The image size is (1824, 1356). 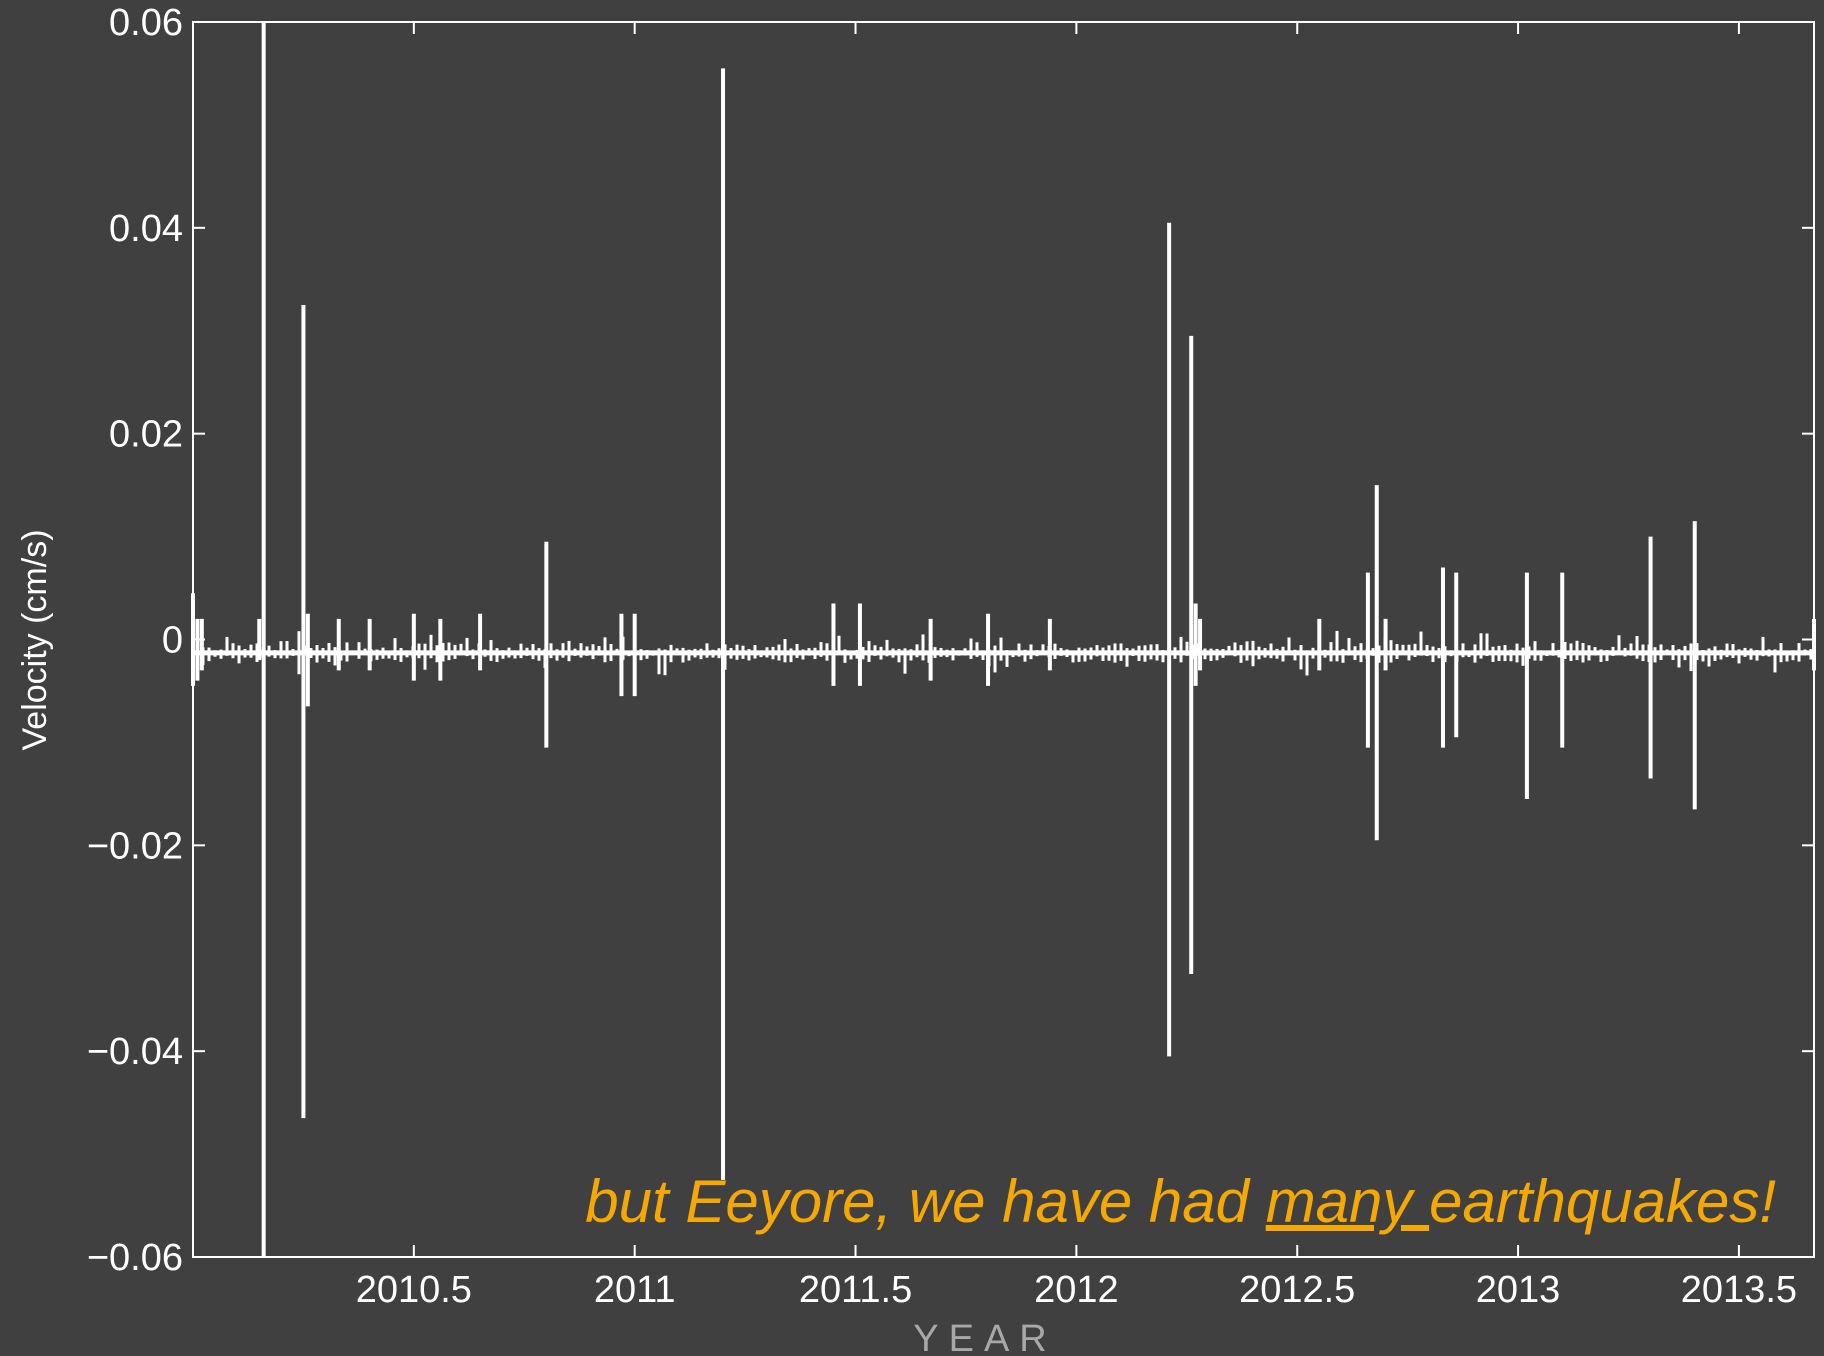 What do you see at coordinates (414, 1290) in the screenshot?
I see `x-tick-label: 2010.5` at bounding box center [414, 1290].